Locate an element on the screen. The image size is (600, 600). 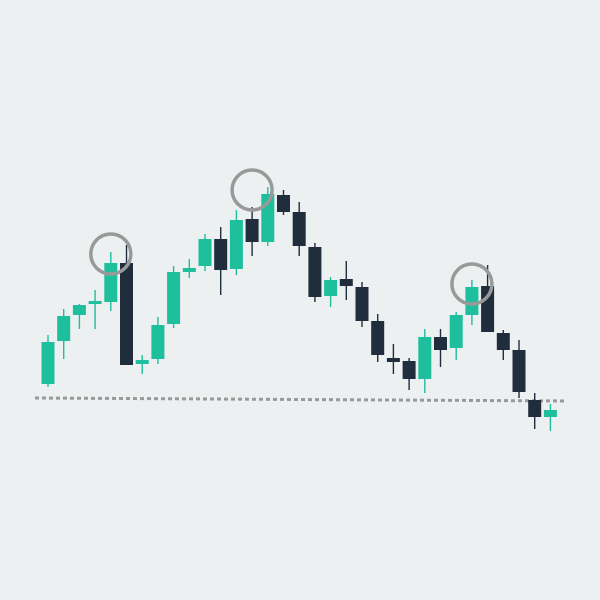
right-shoulder-marker is located at coordinates (472, 284).